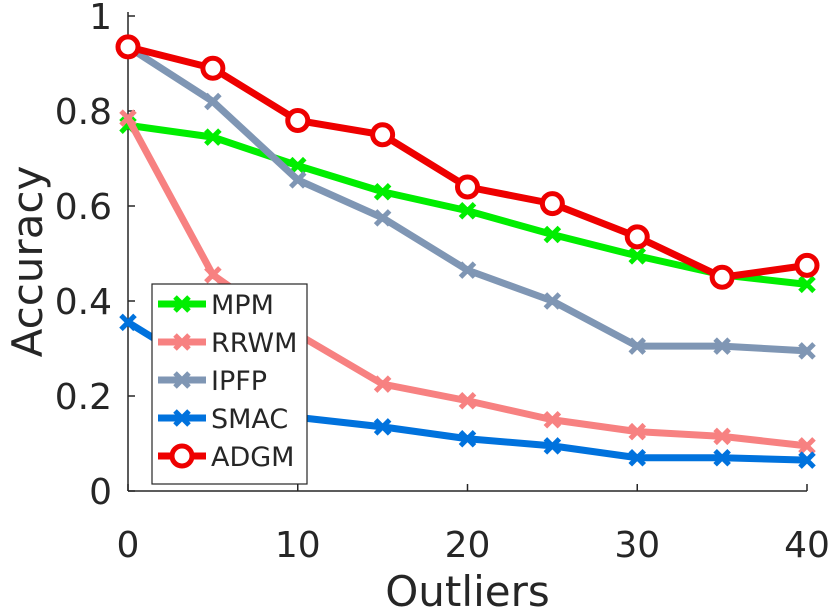  What do you see at coordinates (298, 545) in the screenshot?
I see `x-tick-label: 10` at bounding box center [298, 545].